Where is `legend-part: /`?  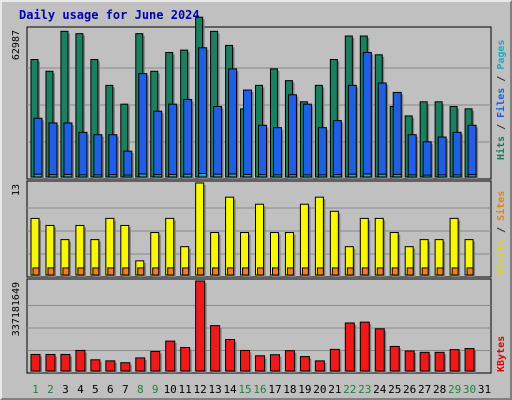
legend-part: / is located at coordinates (501, 230).